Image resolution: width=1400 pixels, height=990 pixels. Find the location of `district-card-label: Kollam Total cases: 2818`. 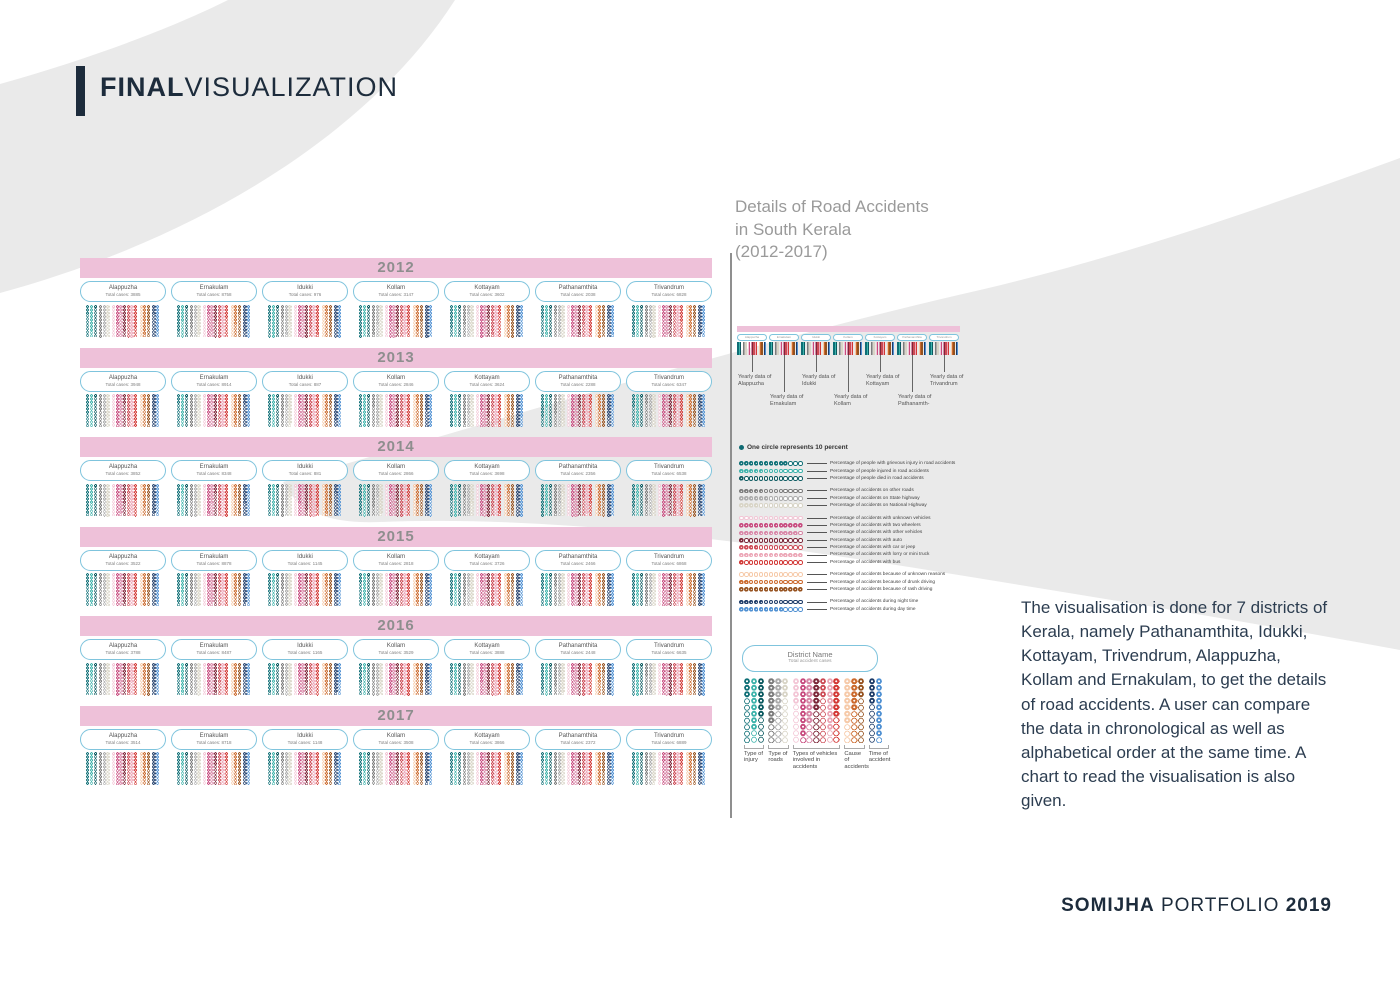

district-card-label: Kollam Total cases: 2818 is located at coordinates (396, 560).